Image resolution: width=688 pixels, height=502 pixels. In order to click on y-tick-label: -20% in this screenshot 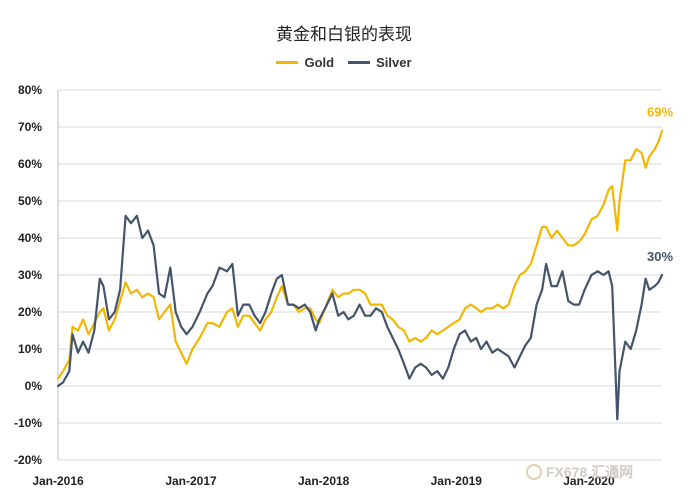, I will do `click(28, 460)`.